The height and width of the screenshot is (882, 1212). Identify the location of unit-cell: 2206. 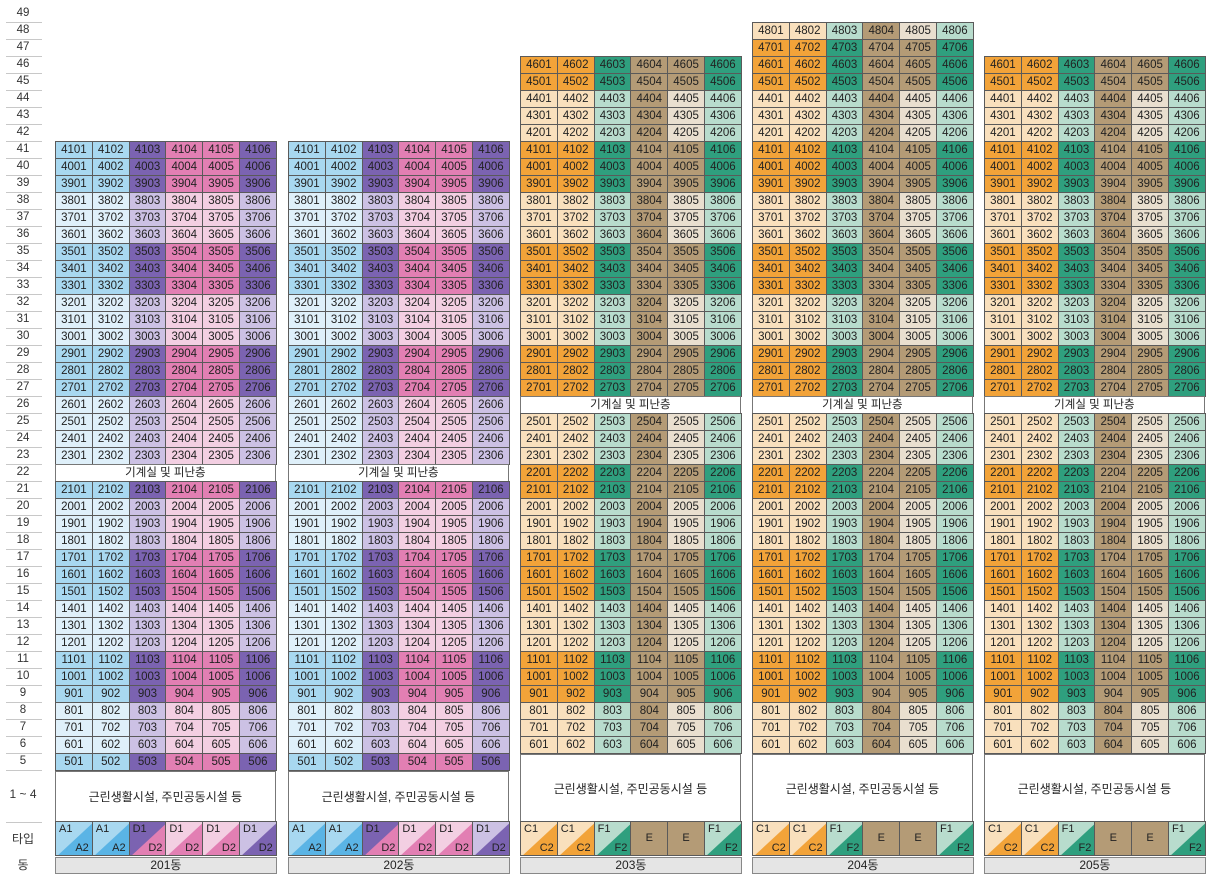
(955, 473).